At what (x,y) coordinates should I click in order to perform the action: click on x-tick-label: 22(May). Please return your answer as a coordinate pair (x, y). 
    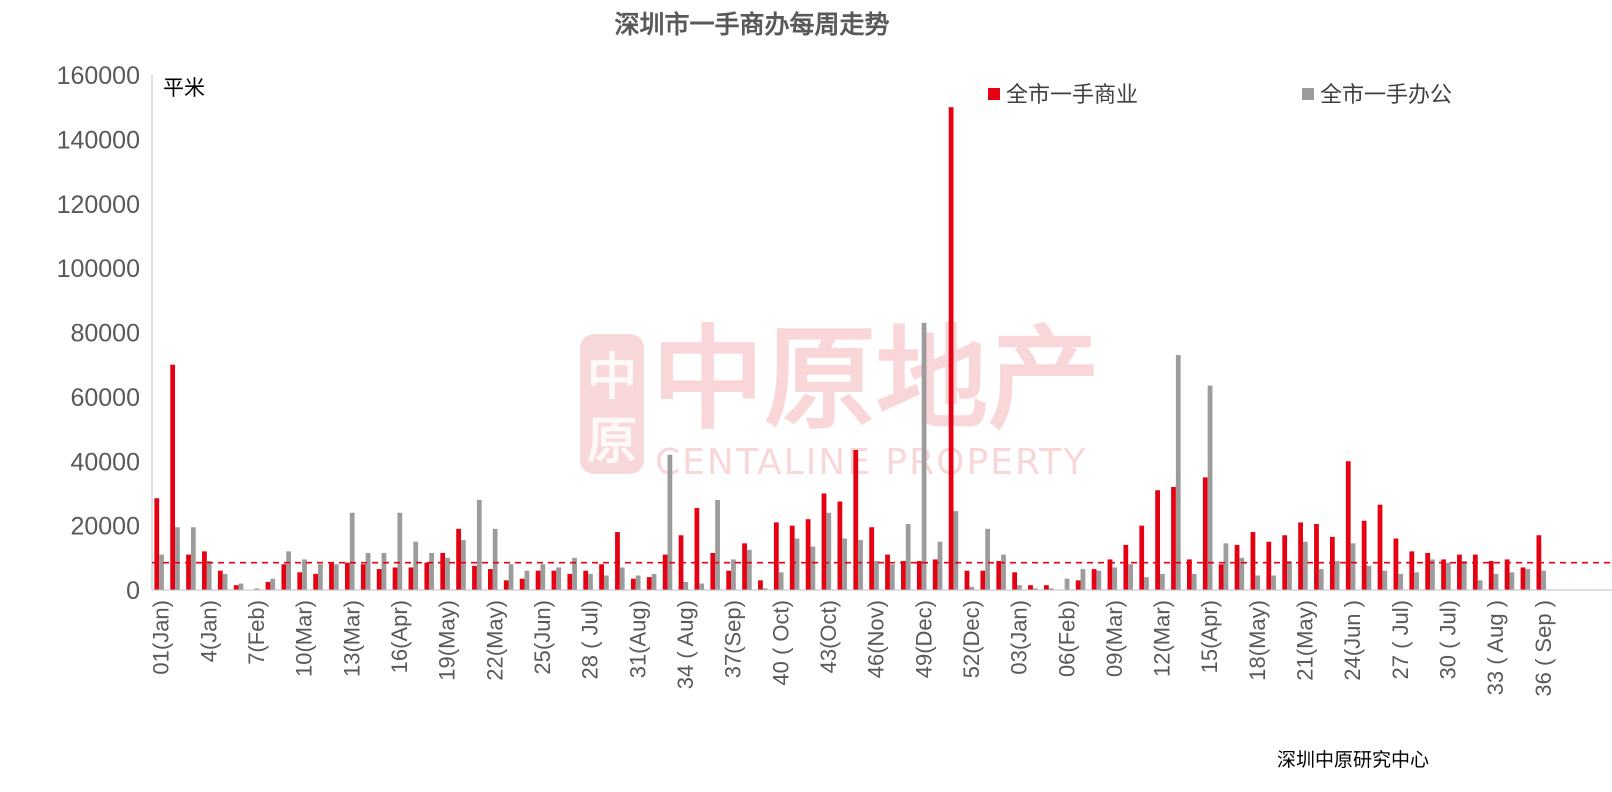
    Looking at the image, I should click on (494, 640).